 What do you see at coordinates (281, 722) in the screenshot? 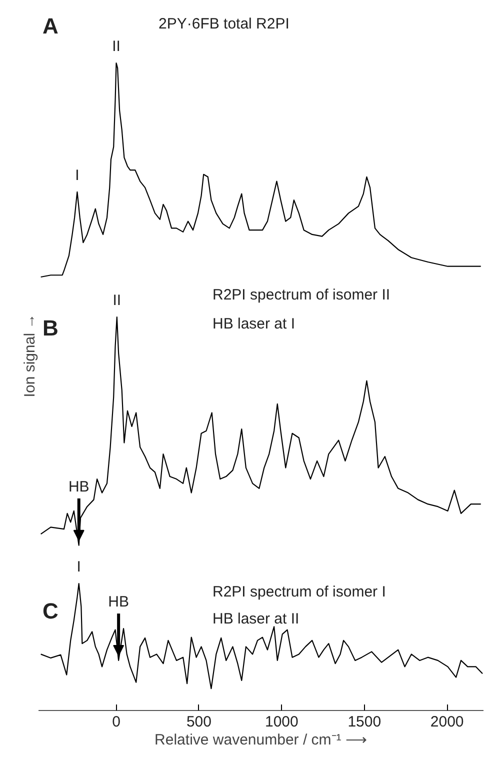
I see `x-tick-label: 1000` at bounding box center [281, 722].